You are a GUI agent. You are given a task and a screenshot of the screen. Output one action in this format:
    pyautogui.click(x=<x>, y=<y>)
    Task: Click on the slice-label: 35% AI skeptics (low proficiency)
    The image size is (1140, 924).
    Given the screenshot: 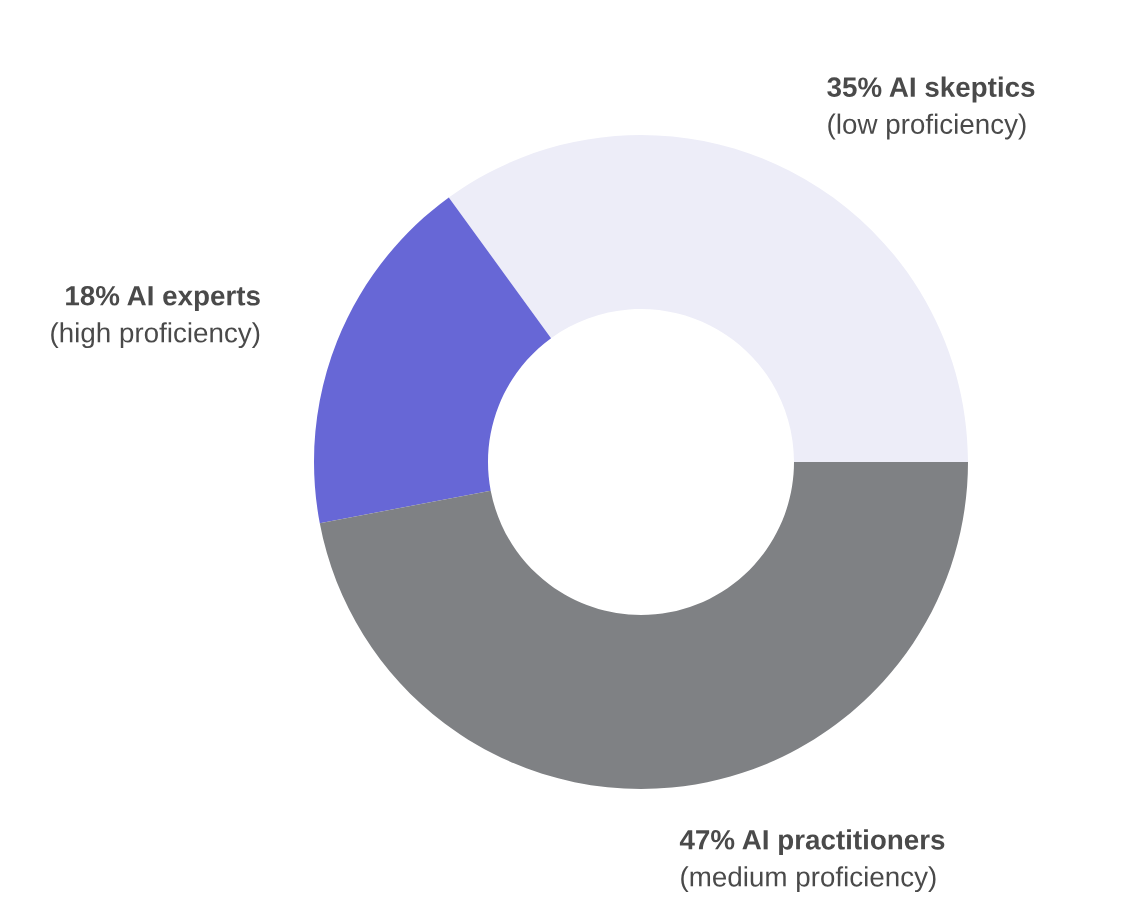 What is the action you would take?
    pyautogui.click(x=931, y=108)
    